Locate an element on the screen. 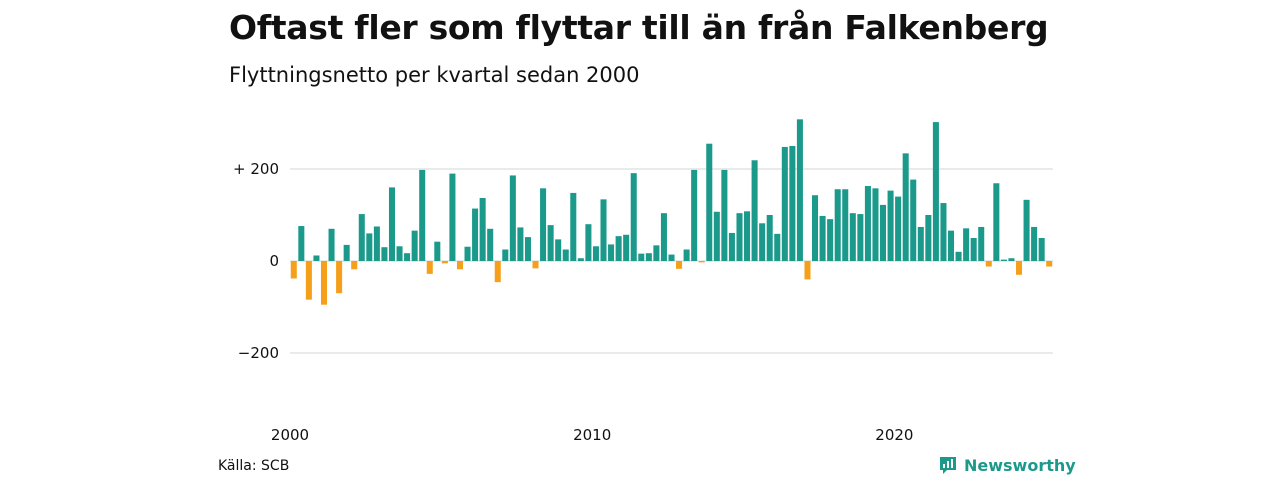 The height and width of the screenshot is (480, 1280). x-tick-label: 2010 is located at coordinates (592, 435).